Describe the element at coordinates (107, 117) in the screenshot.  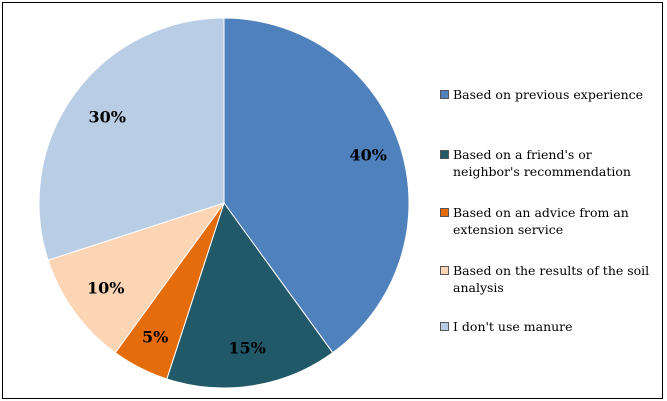
I see `pie-slice-label-4: 30%` at that location.